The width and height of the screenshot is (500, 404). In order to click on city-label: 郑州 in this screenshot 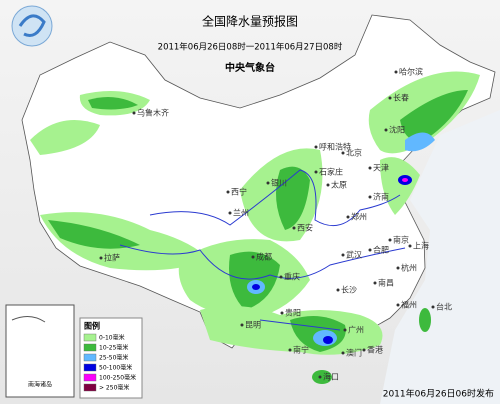, I will do `click(359, 217)`.